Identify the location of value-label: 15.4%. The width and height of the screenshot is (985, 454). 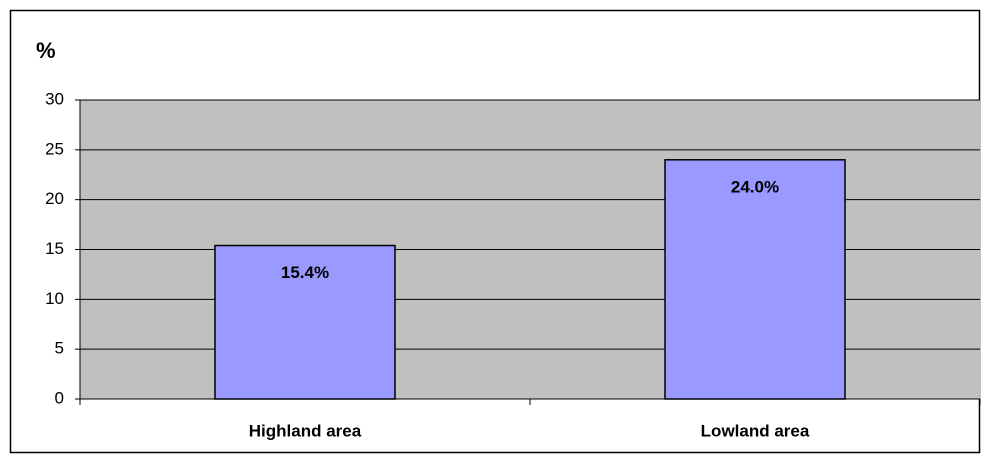
(305, 272).